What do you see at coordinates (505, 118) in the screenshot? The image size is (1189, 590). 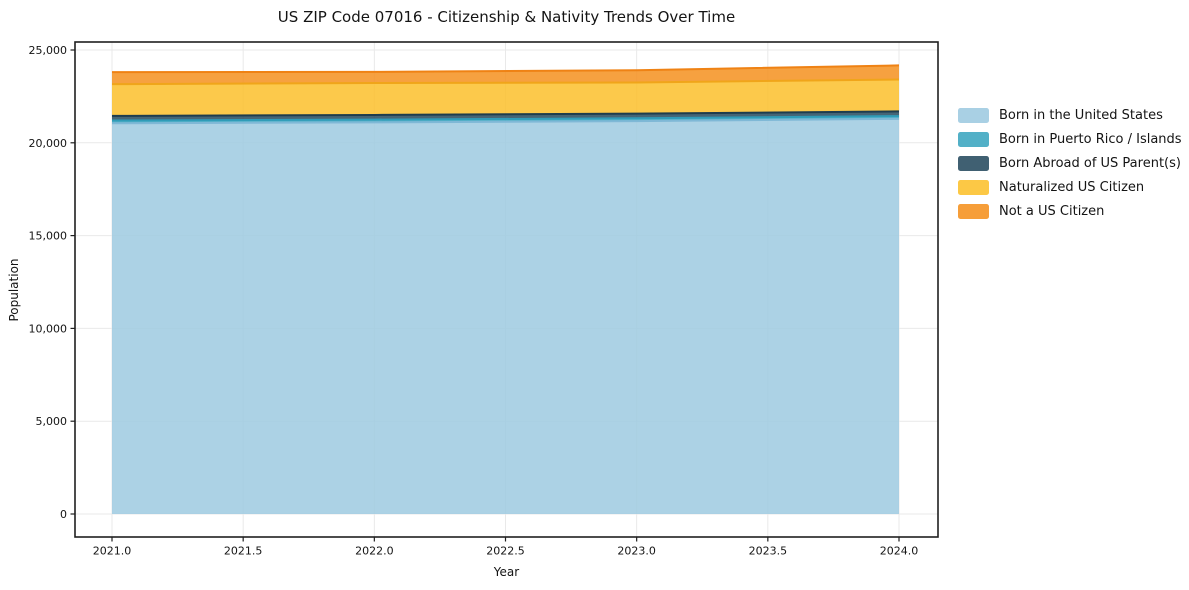 I see `edge-born-in-puerto-rico-islands` at bounding box center [505, 118].